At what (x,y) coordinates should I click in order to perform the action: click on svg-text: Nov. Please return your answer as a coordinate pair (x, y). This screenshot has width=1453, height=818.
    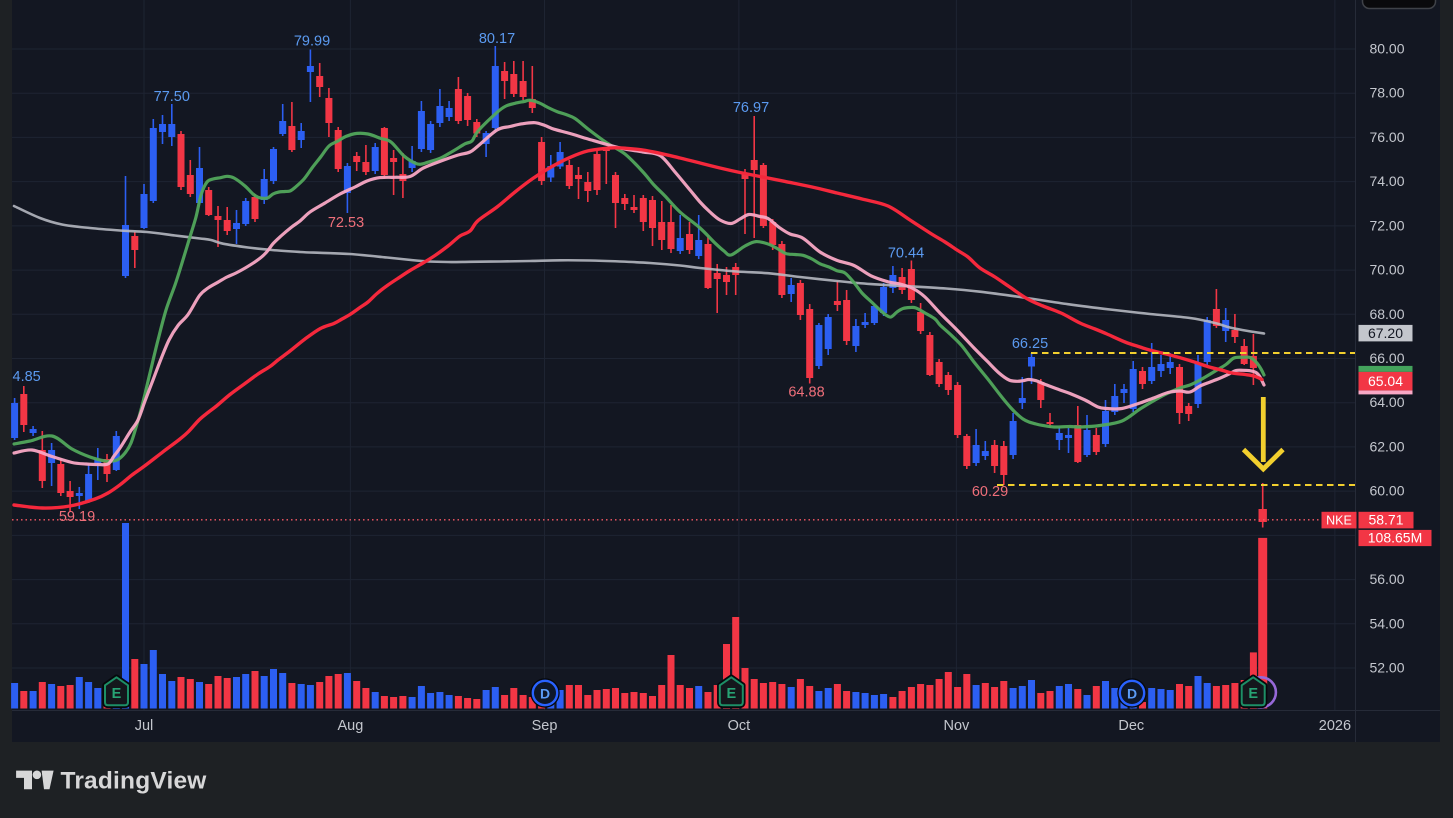
    Looking at the image, I should click on (957, 726).